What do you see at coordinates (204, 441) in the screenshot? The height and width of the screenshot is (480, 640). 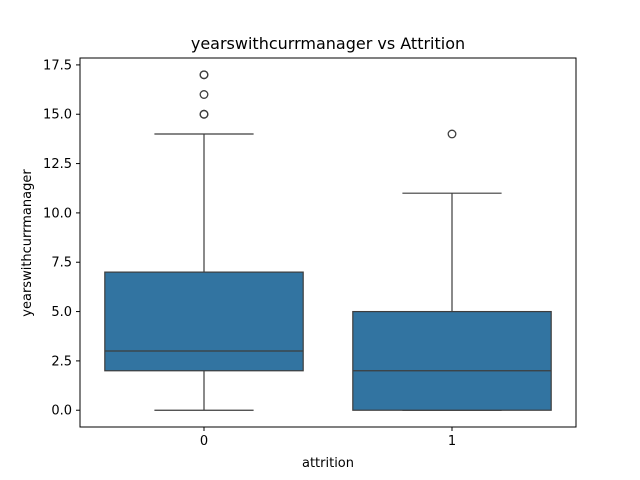 I see `x-tick-label: 0` at bounding box center [204, 441].